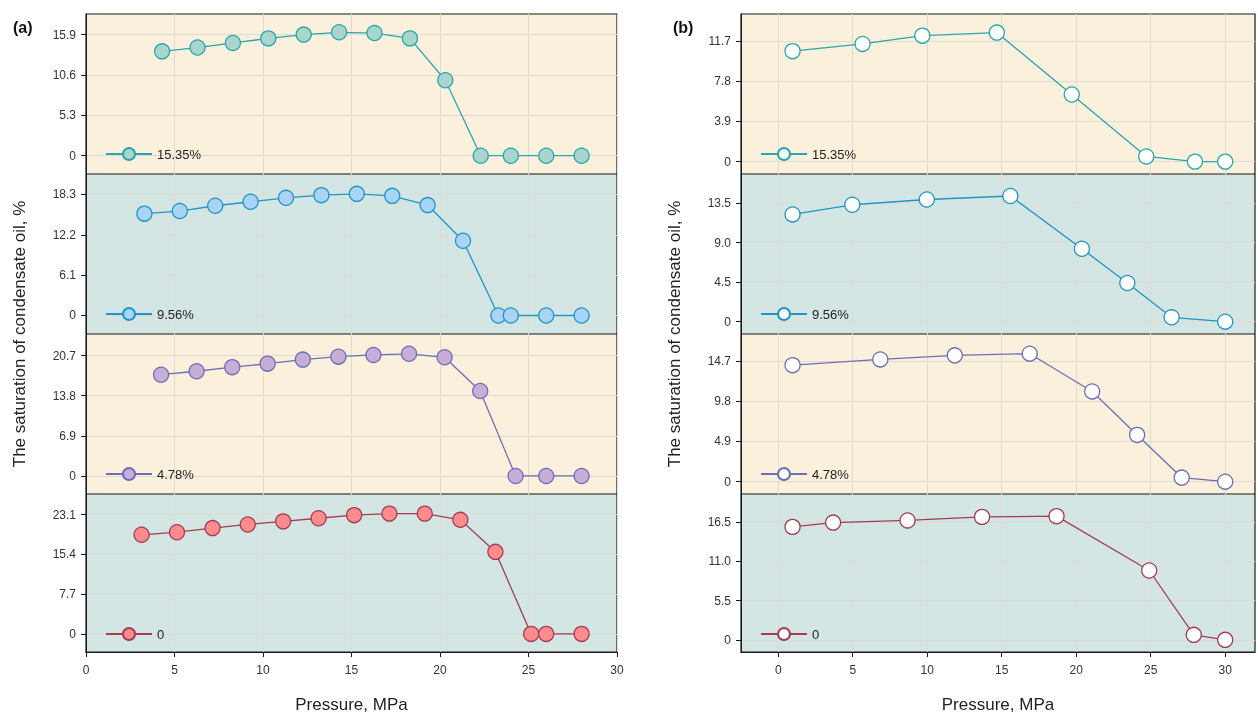 The image size is (1258, 719). Describe the element at coordinates (720, 561) in the screenshot. I see `y-tick-label: 11.0` at that location.